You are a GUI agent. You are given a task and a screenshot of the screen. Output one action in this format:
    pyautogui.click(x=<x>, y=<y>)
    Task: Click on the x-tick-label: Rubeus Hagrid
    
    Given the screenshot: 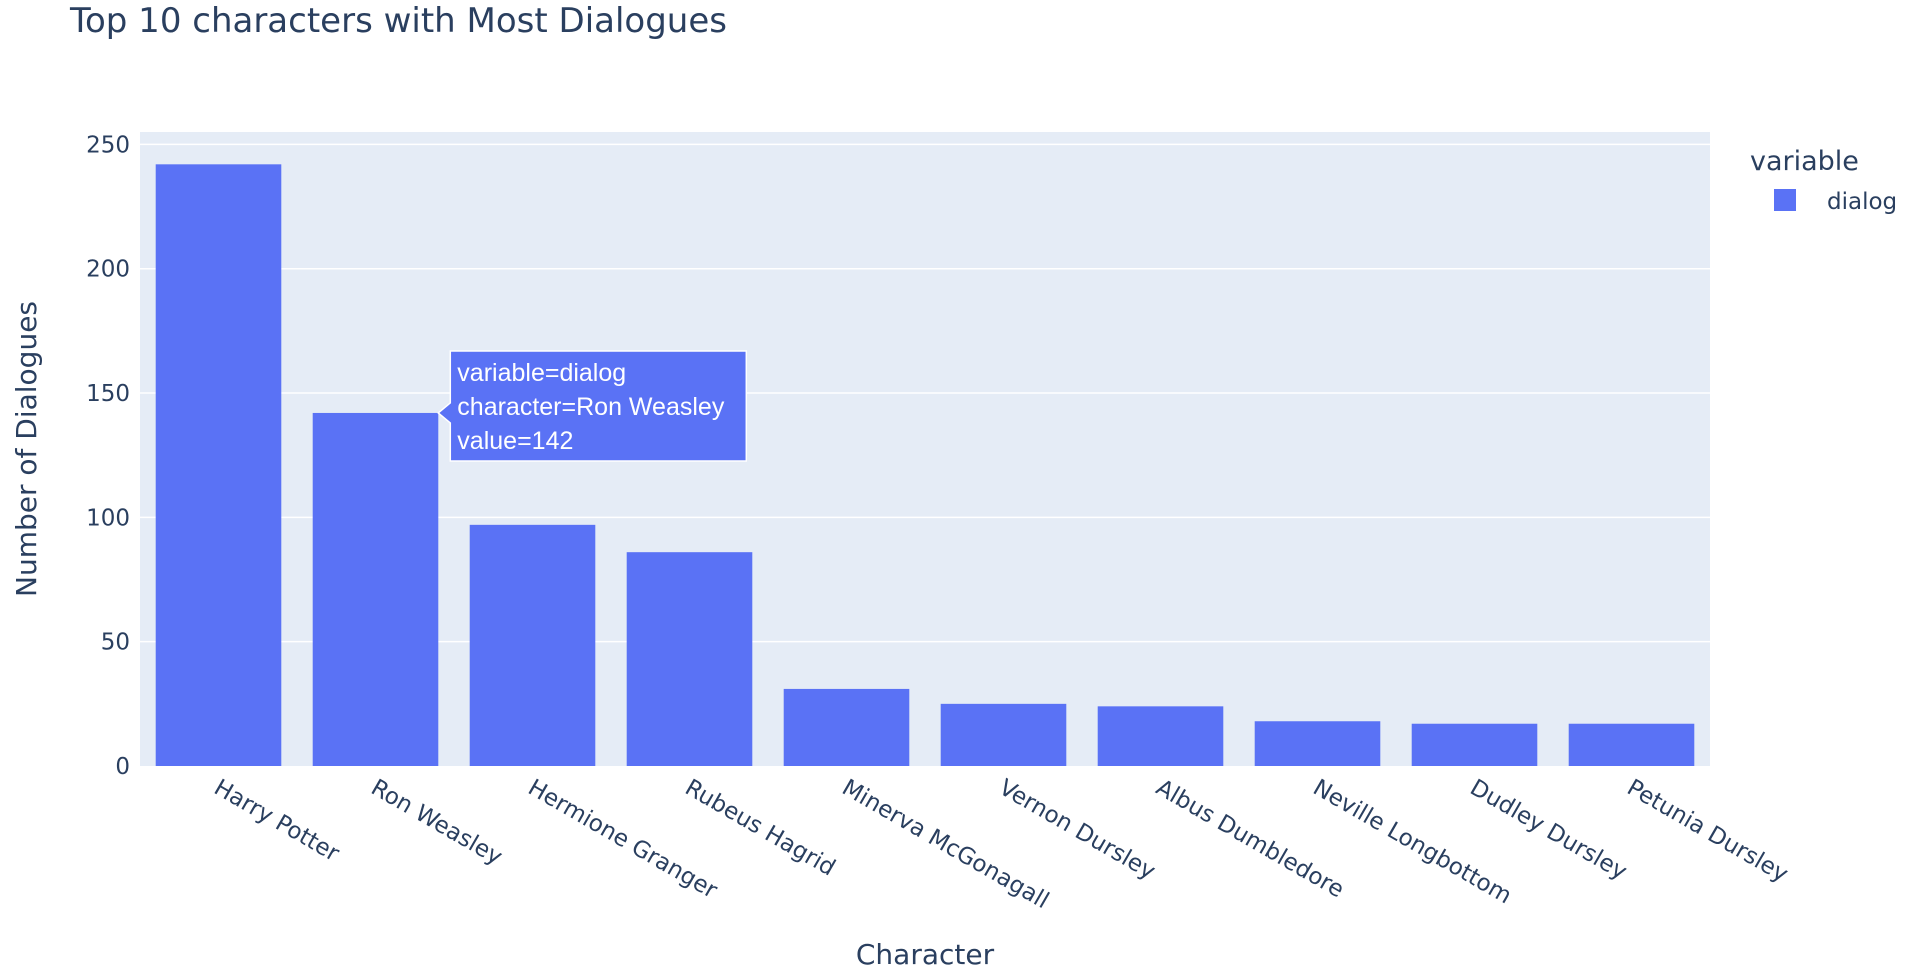 What is the action you would take?
    pyautogui.click(x=760, y=828)
    